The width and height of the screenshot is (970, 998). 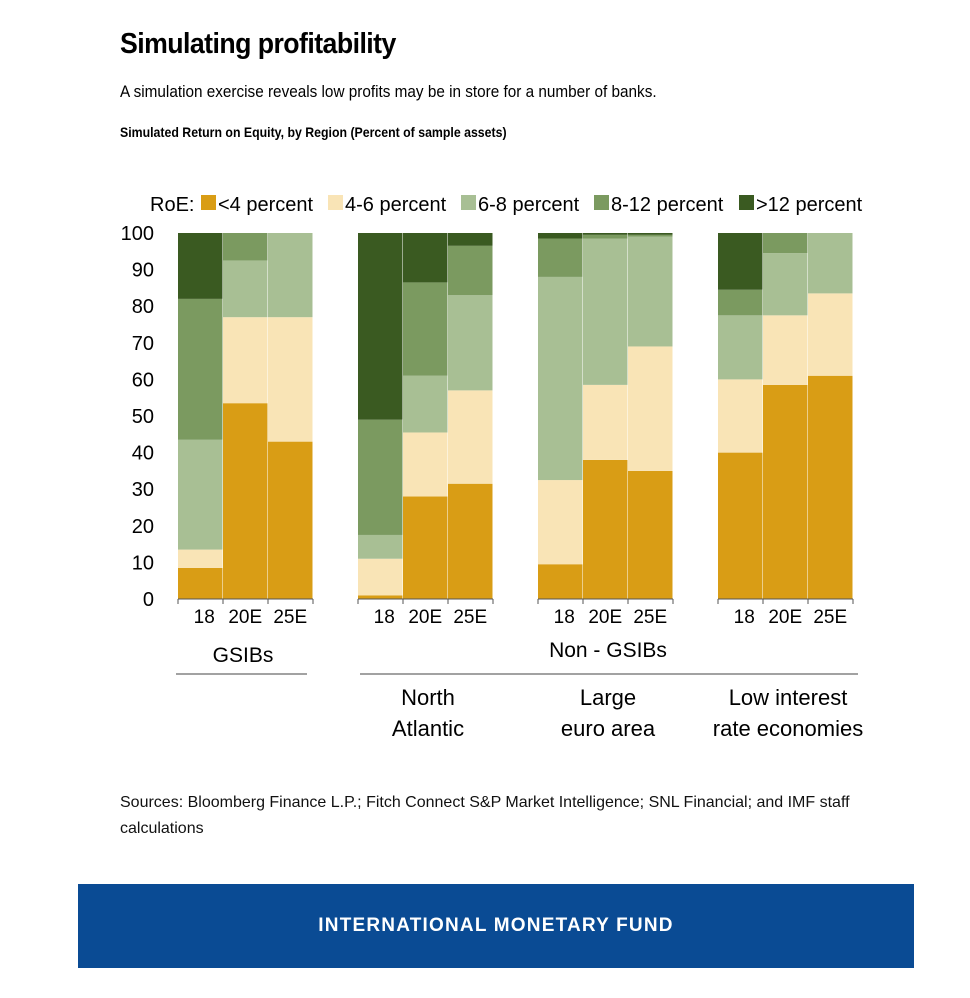 I want to click on y-tick-label: 20, so click(x=143, y=527).